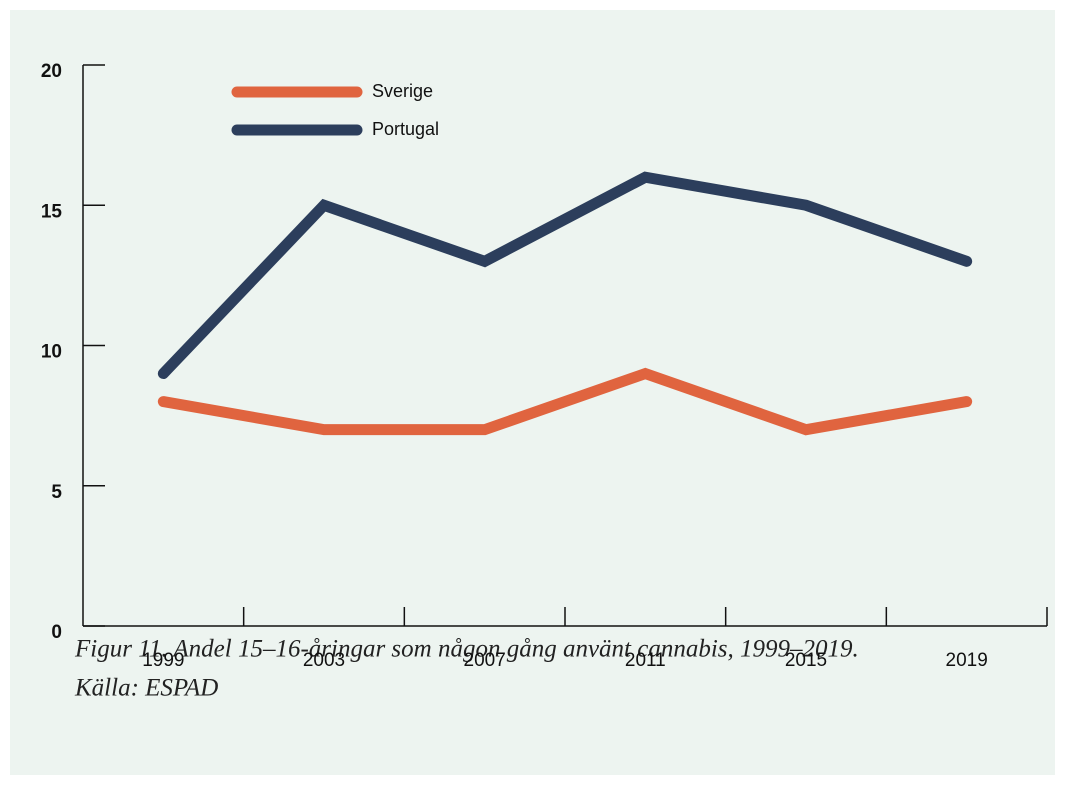 This screenshot has width=1065, height=795. Describe the element at coordinates (645, 660) in the screenshot. I see `x-tick-label: 2011` at that location.